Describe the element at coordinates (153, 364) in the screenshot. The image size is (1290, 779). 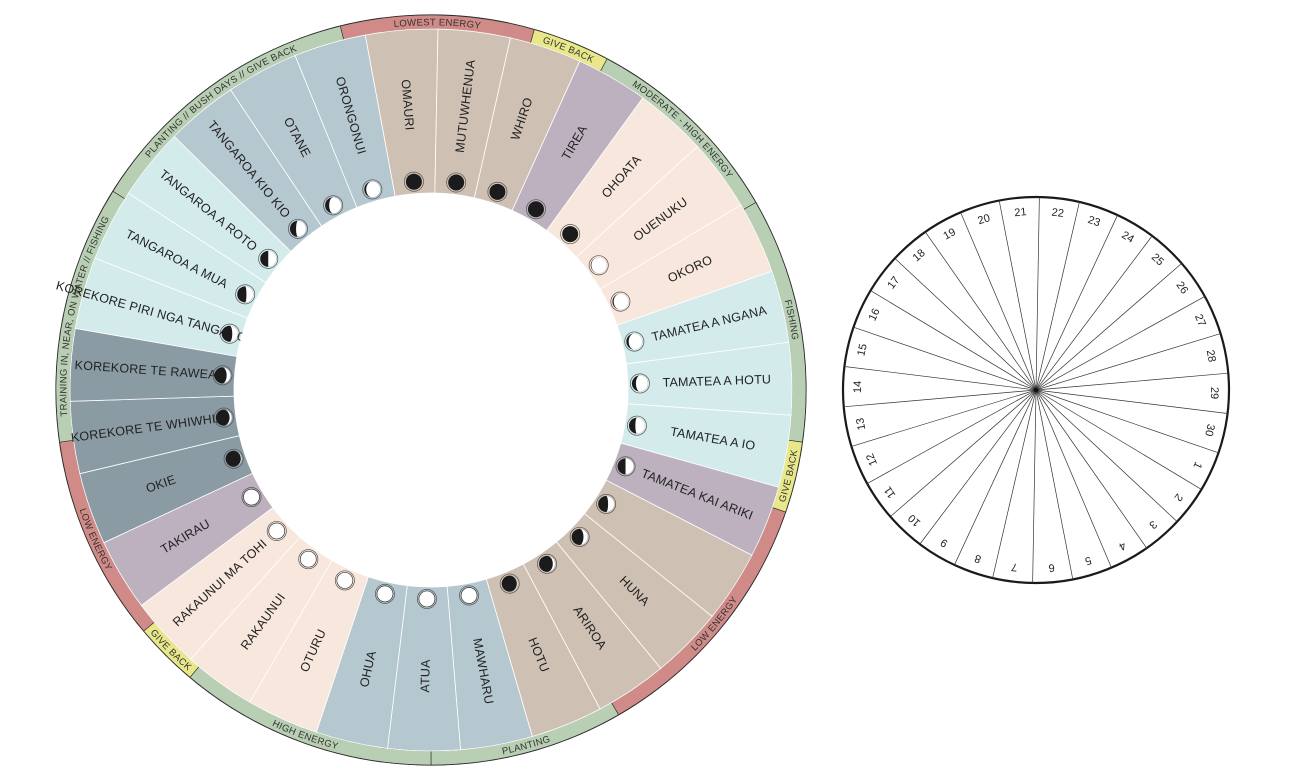
I see `night-segment-korekore-te-rawea: KOREKORE TE RAWEA` at that location.